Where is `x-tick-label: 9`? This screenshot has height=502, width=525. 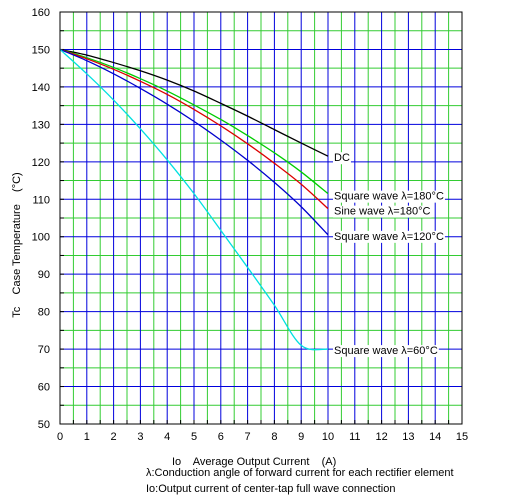
x-tick-label: 9 is located at coordinates (301, 437).